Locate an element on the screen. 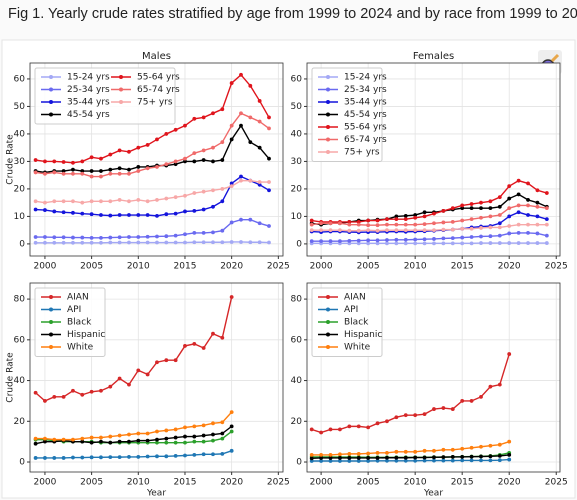  y-tick-label: 0 is located at coordinates (22, 244).